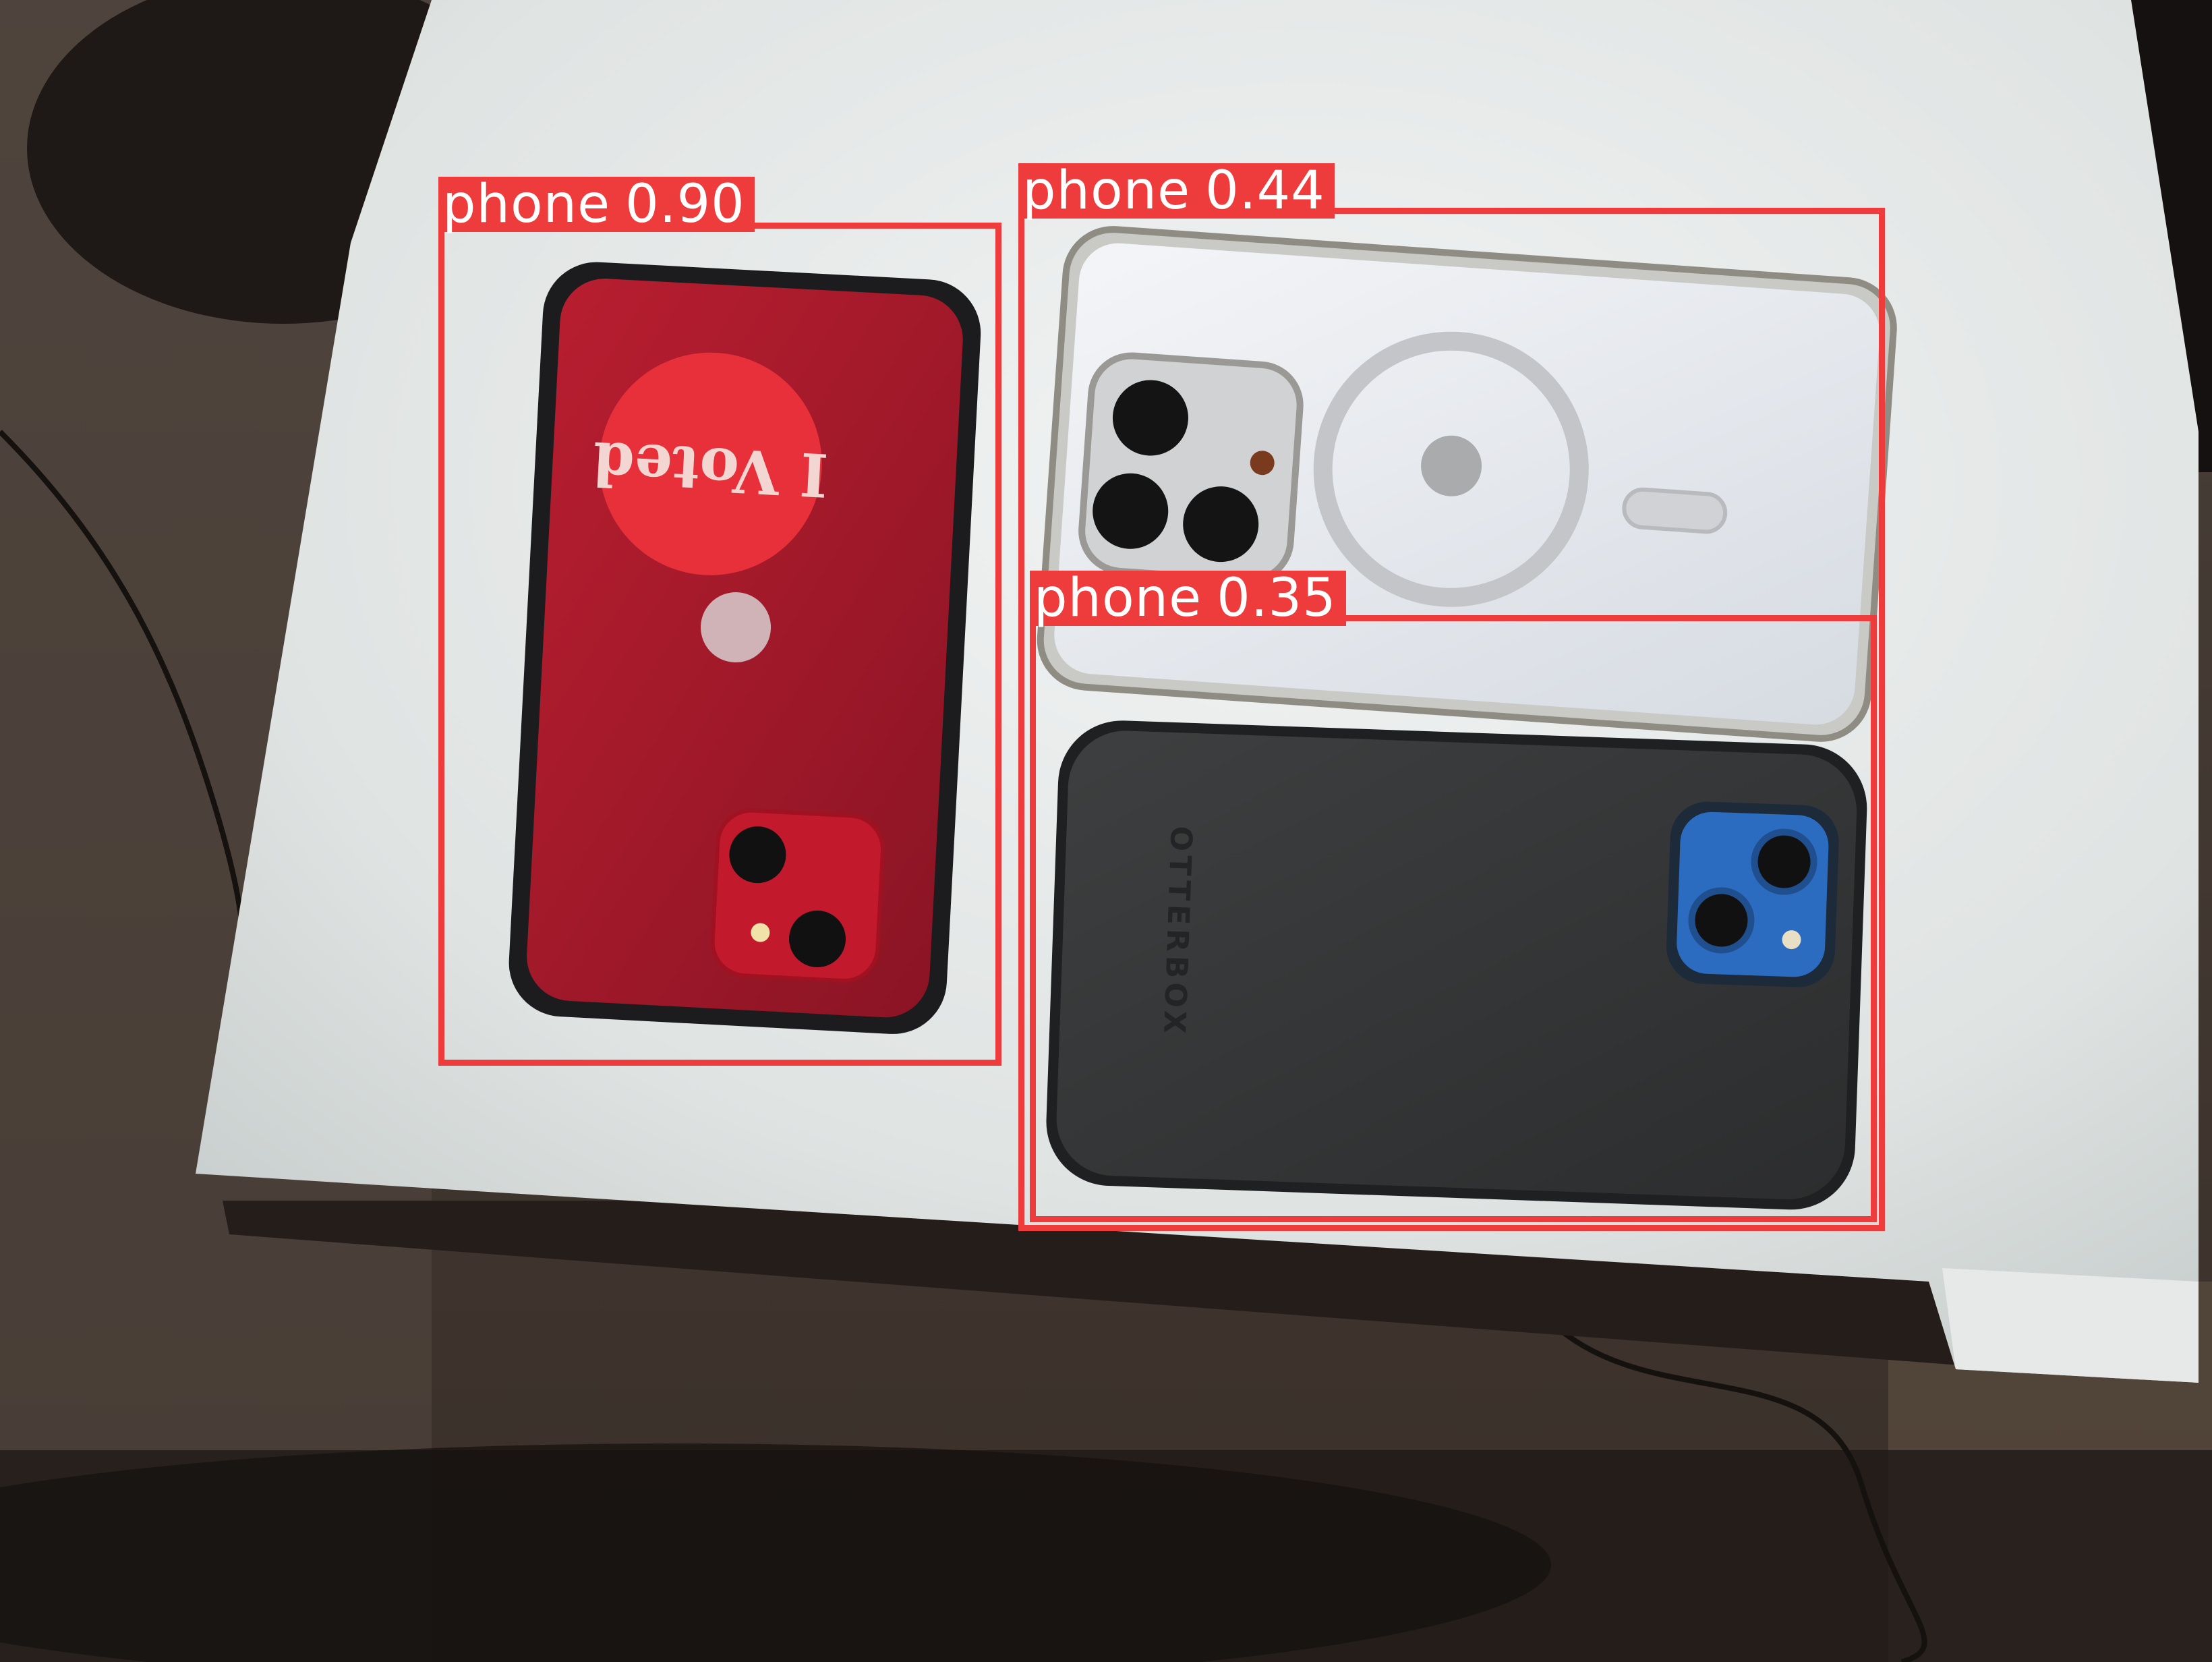 The height and width of the screenshot is (1662, 2212). Describe the element at coordinates (1277, 598) in the screenshot. I see `detection-confidence: 0.35` at that location.